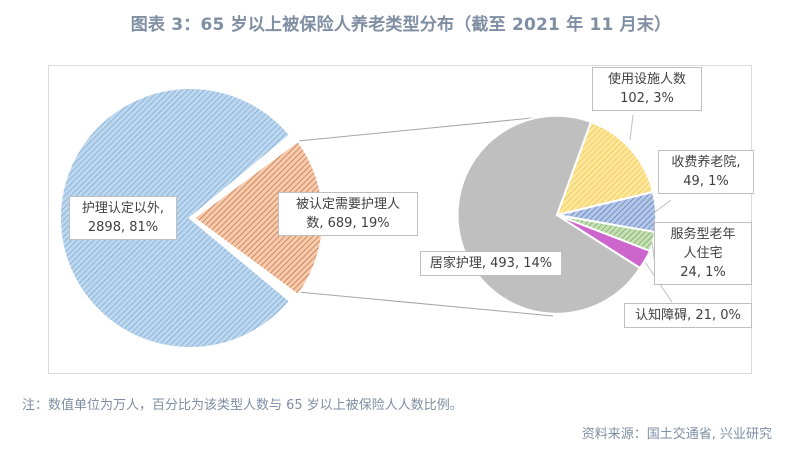 The width and height of the screenshot is (802, 450). Describe the element at coordinates (425, 128) in the screenshot. I see `connector-line-top` at that location.